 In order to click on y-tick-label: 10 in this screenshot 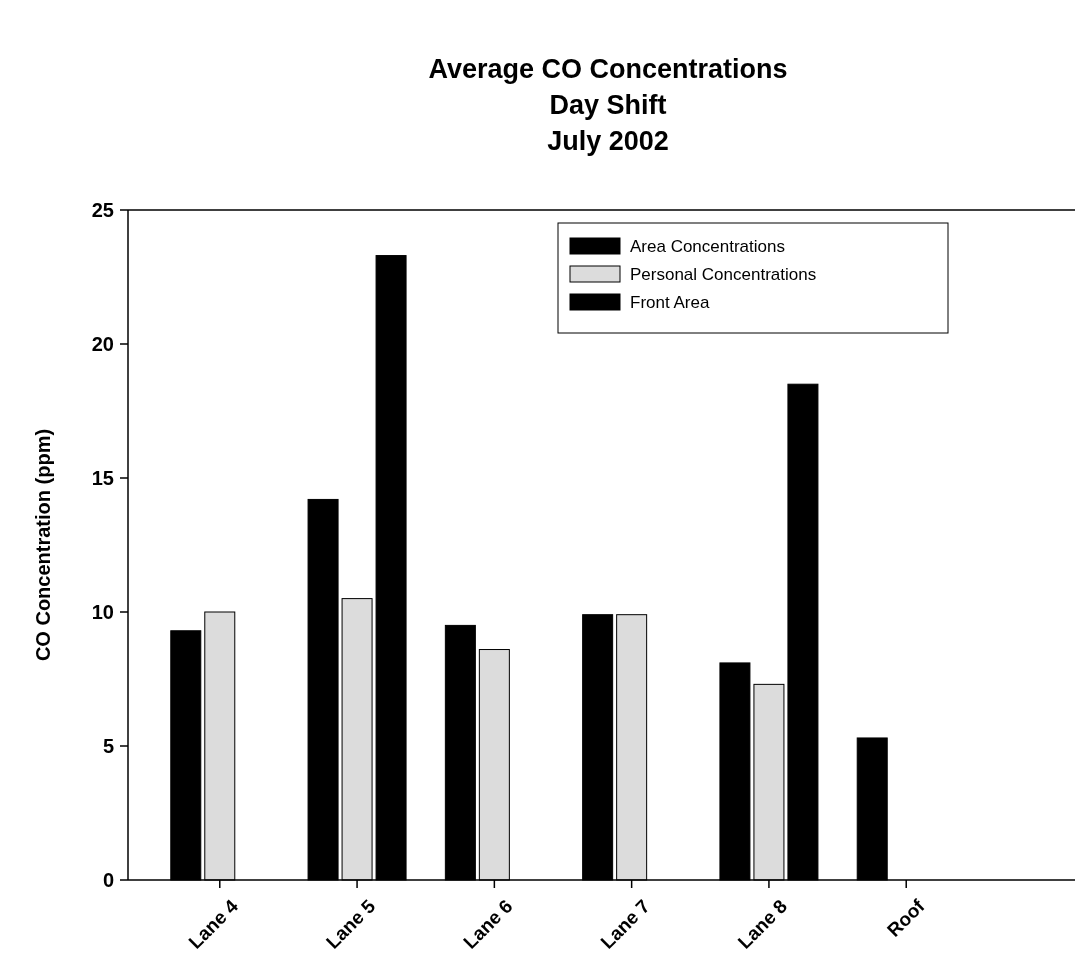, I will do `click(102, 612)`.